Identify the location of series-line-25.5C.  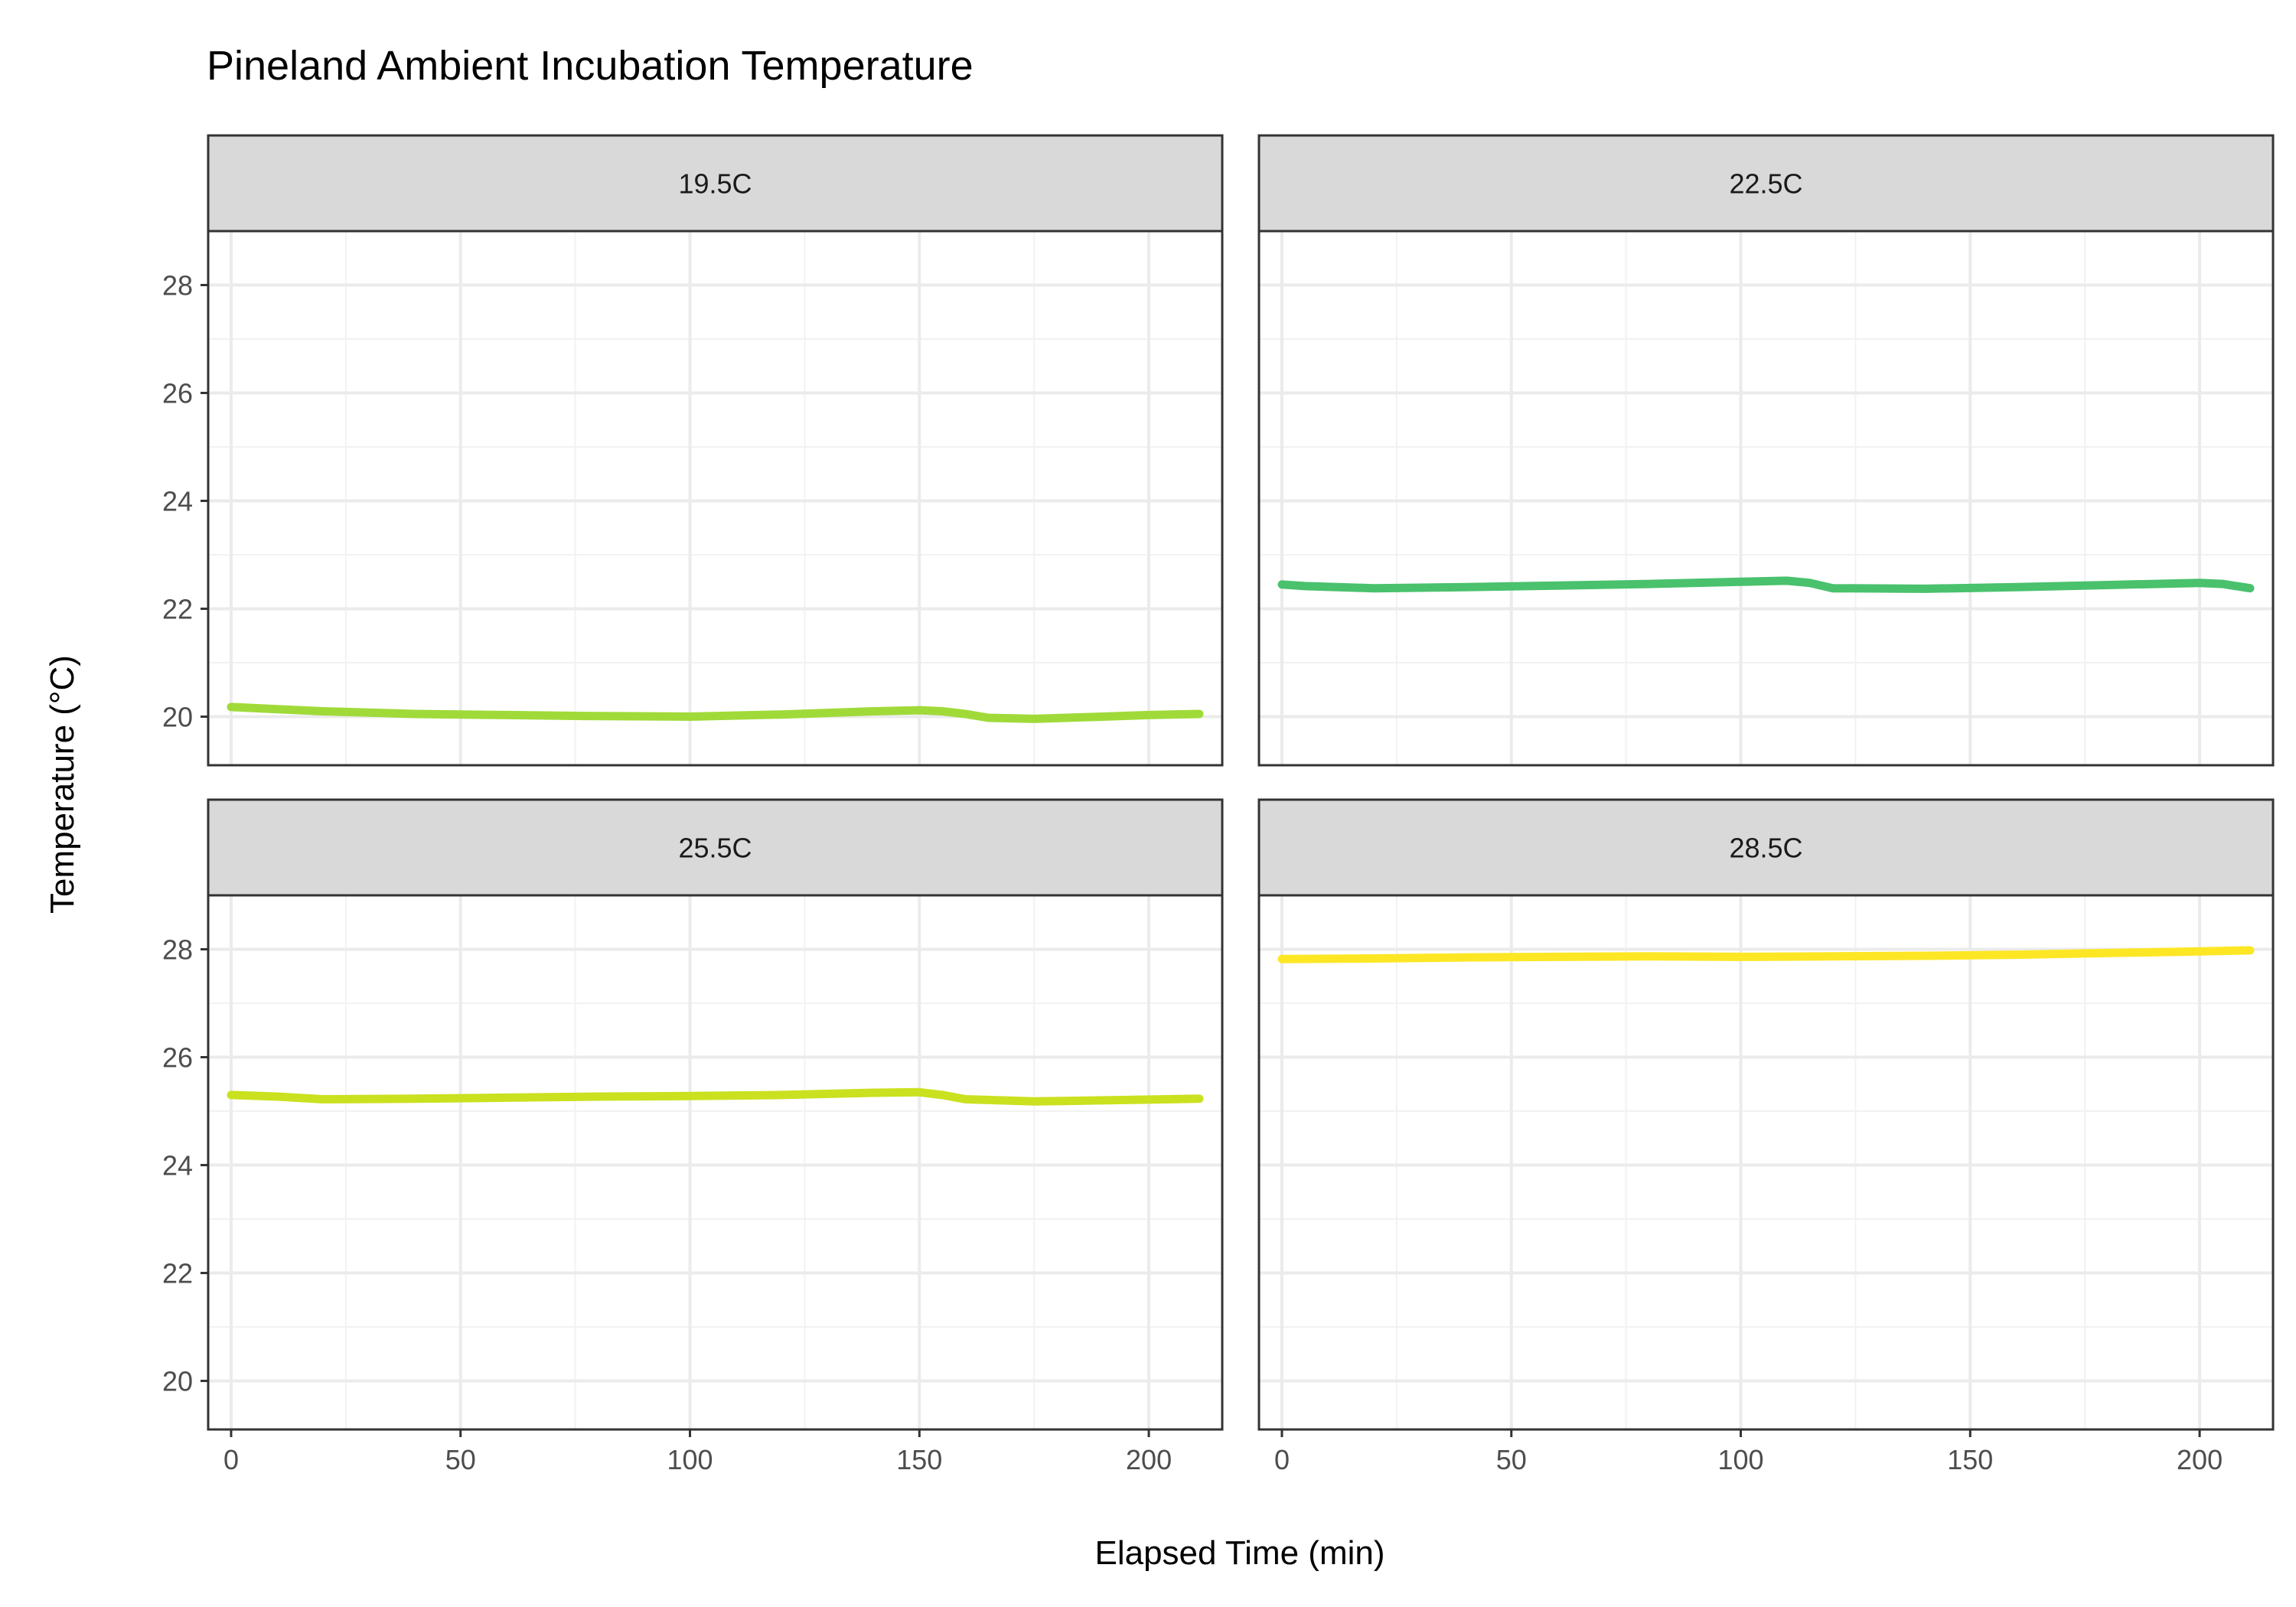
(715, 1096).